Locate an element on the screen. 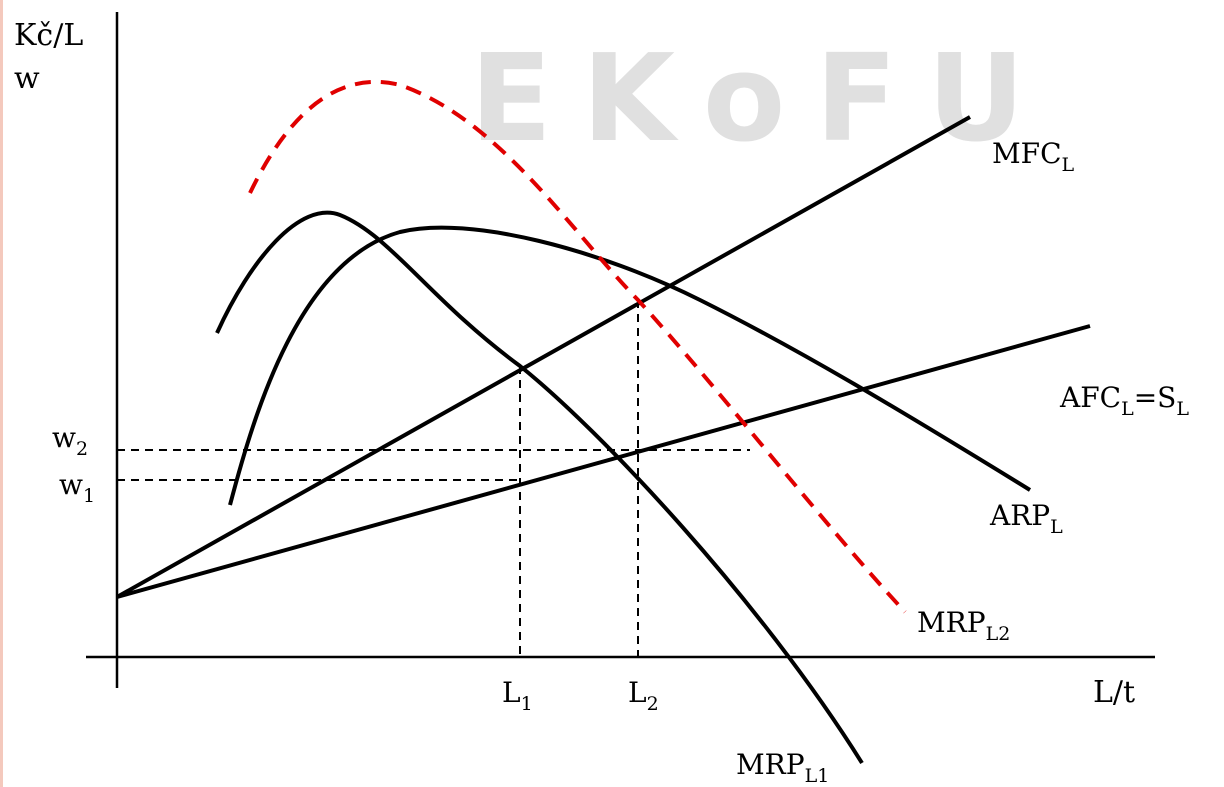  label-mrp-l1: MRPL1 is located at coordinates (782, 767).